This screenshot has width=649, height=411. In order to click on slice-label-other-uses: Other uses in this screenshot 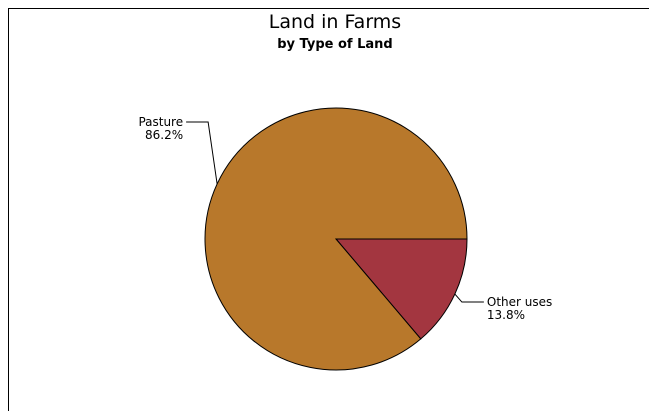, I will do `click(519, 302)`.